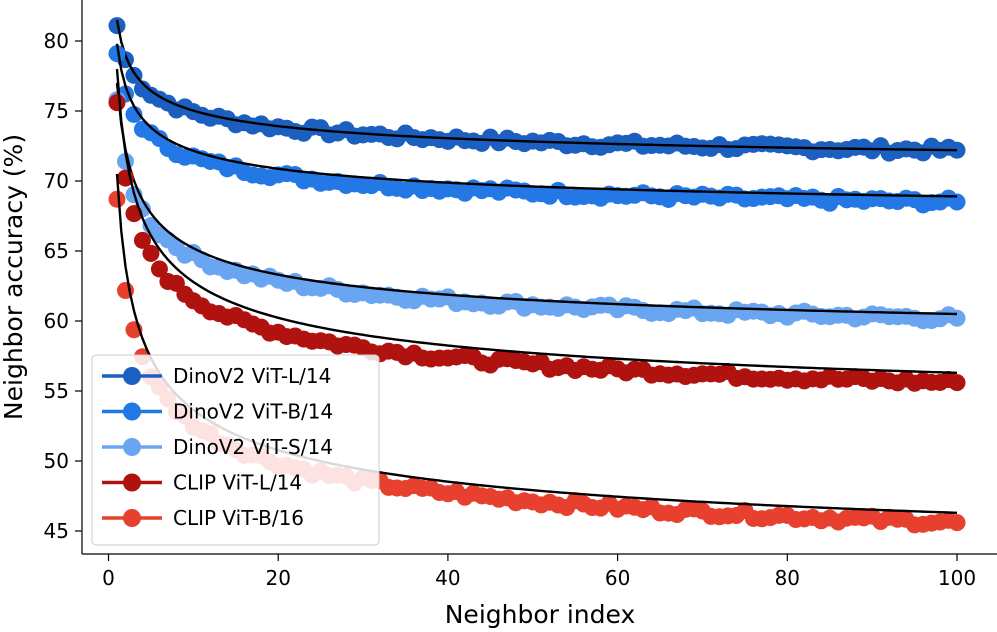  What do you see at coordinates (957, 578) in the screenshot?
I see `x-tick-label: 100` at bounding box center [957, 578].